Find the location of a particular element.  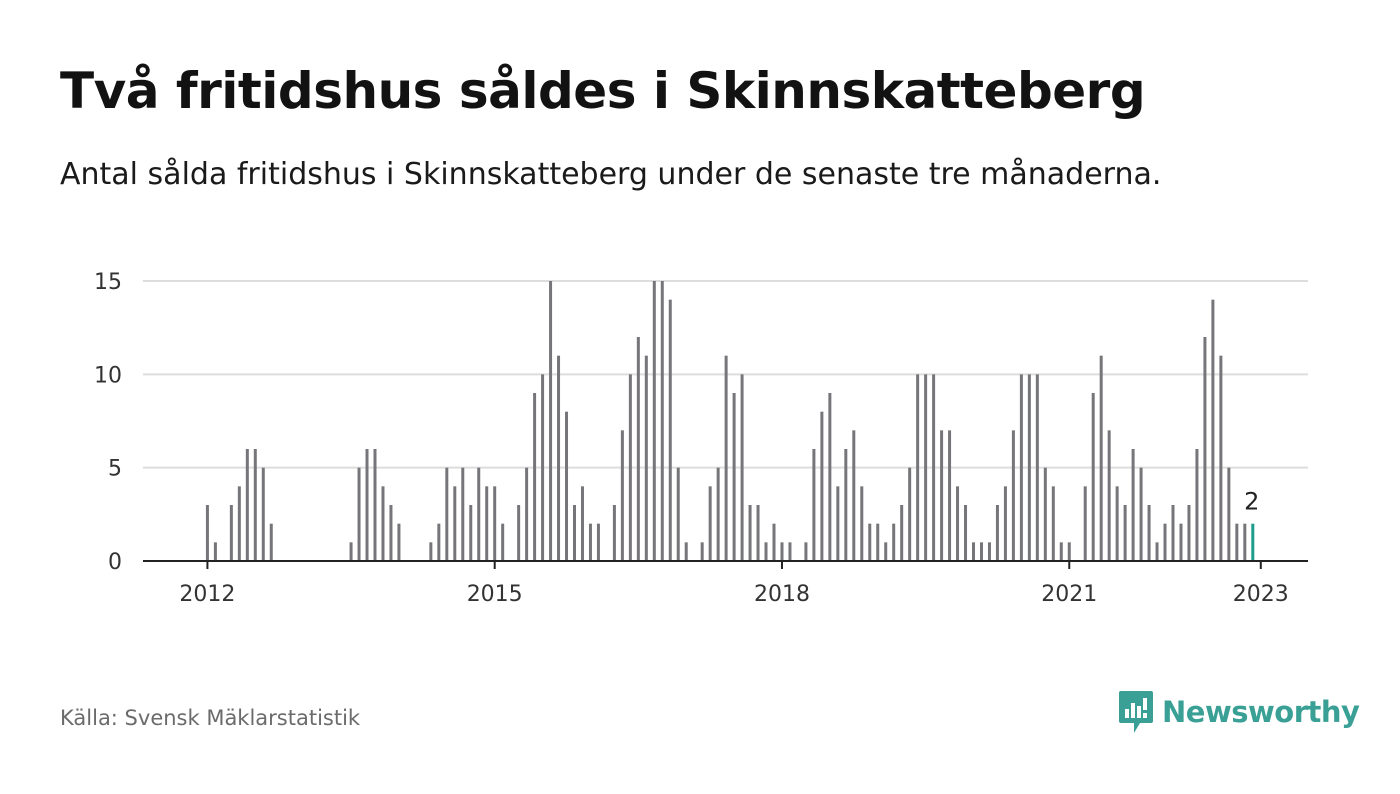

y-tick-label: 5 is located at coordinates (115, 469).